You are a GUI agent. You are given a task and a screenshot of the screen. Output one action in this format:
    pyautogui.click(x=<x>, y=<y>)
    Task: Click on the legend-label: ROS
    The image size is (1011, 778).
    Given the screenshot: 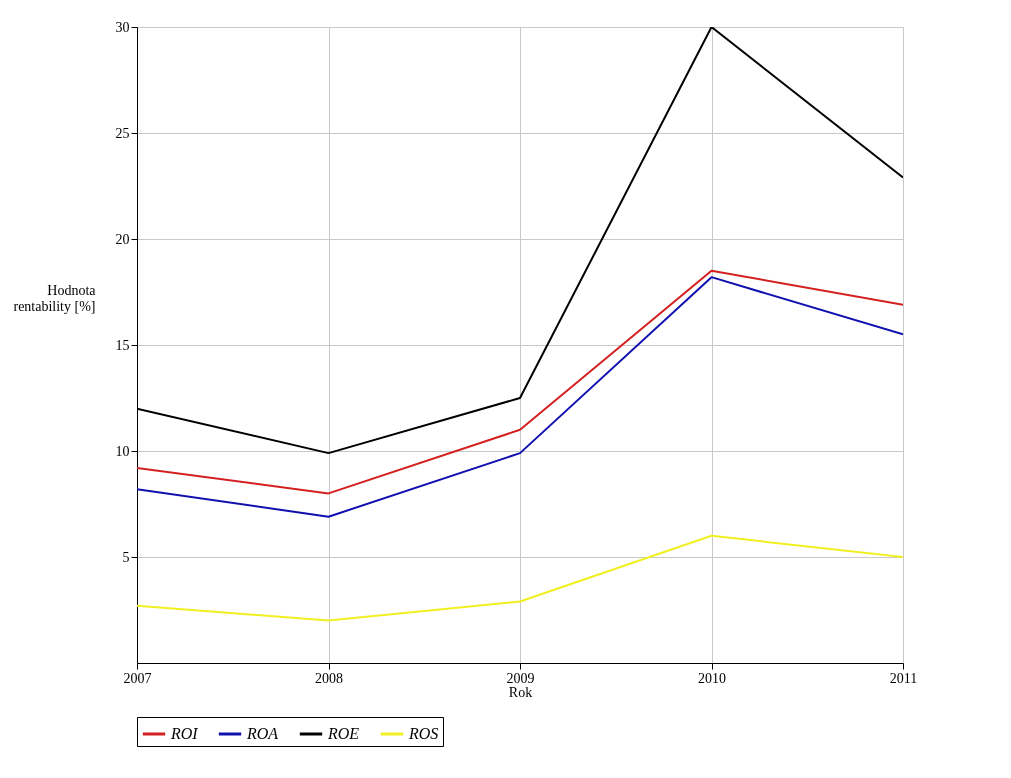 What is the action you would take?
    pyautogui.click(x=423, y=733)
    